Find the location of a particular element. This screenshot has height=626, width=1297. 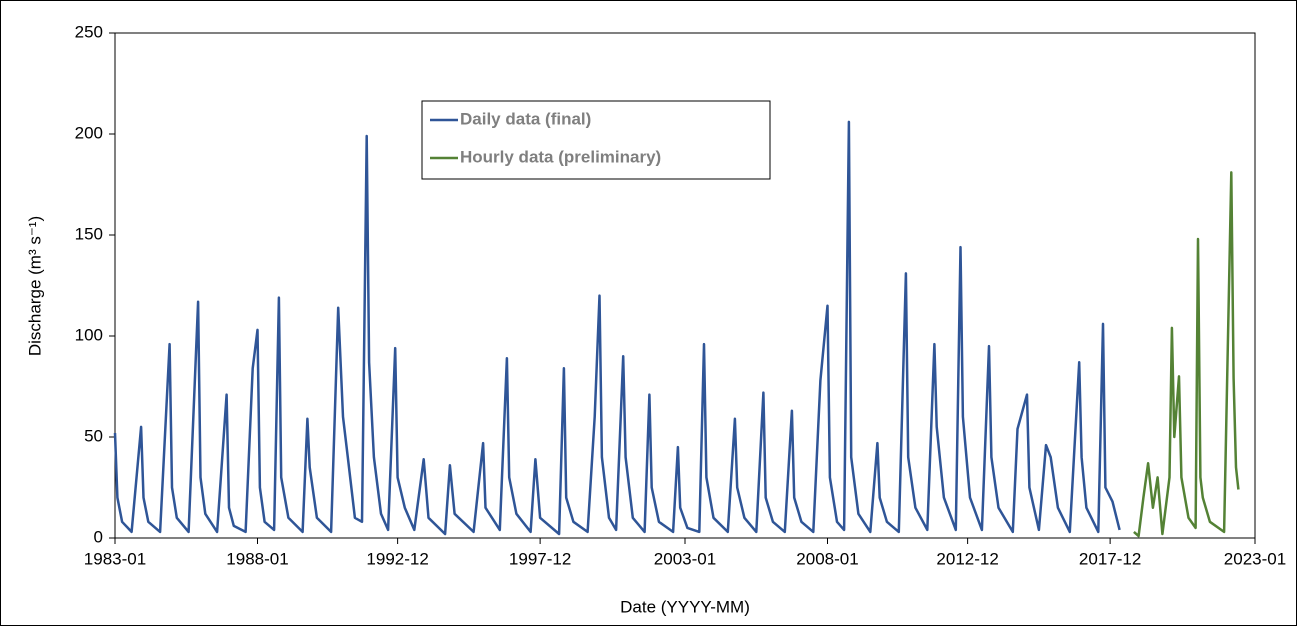

x-tick-label: 2008-01 is located at coordinates (827, 558).